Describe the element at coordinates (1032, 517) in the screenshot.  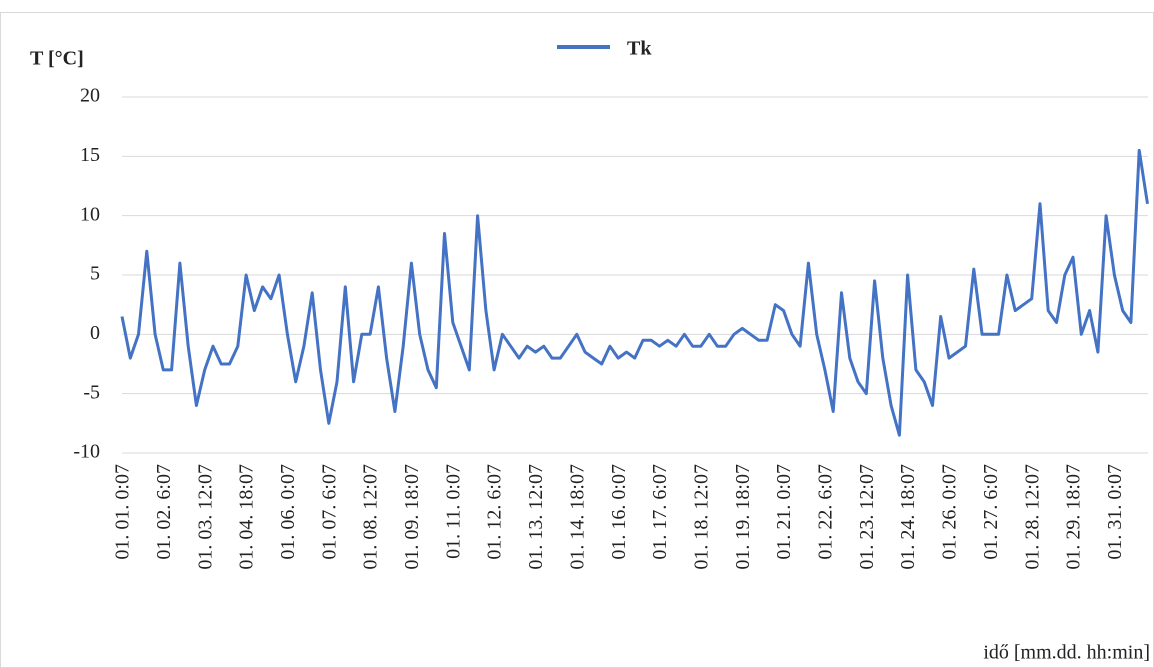
I see `x-tick-label: 01. 28. 12:07` at that location.